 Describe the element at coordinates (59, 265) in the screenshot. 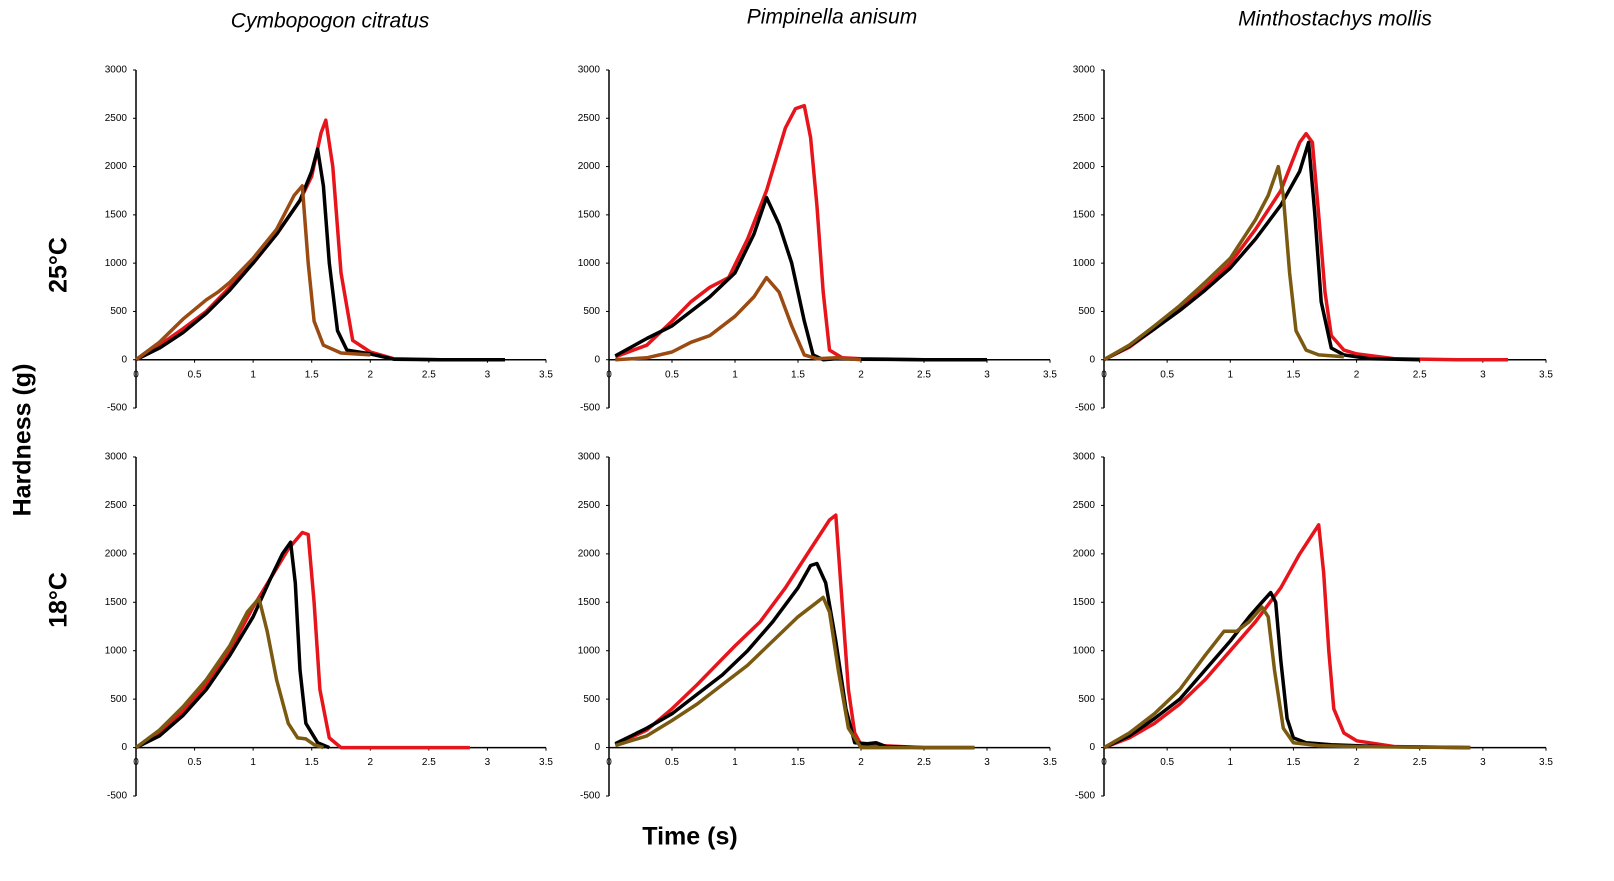

I see `row-label: 25°C` at that location.